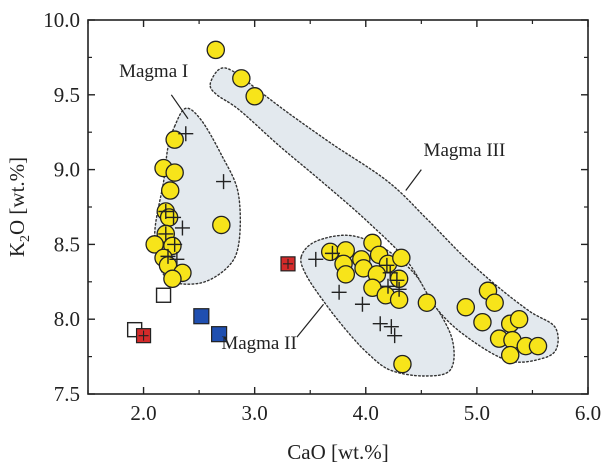 This screenshot has height=468, width=605. What do you see at coordinates (153, 71) in the screenshot?
I see `label-magma-i: Magma I` at bounding box center [153, 71].